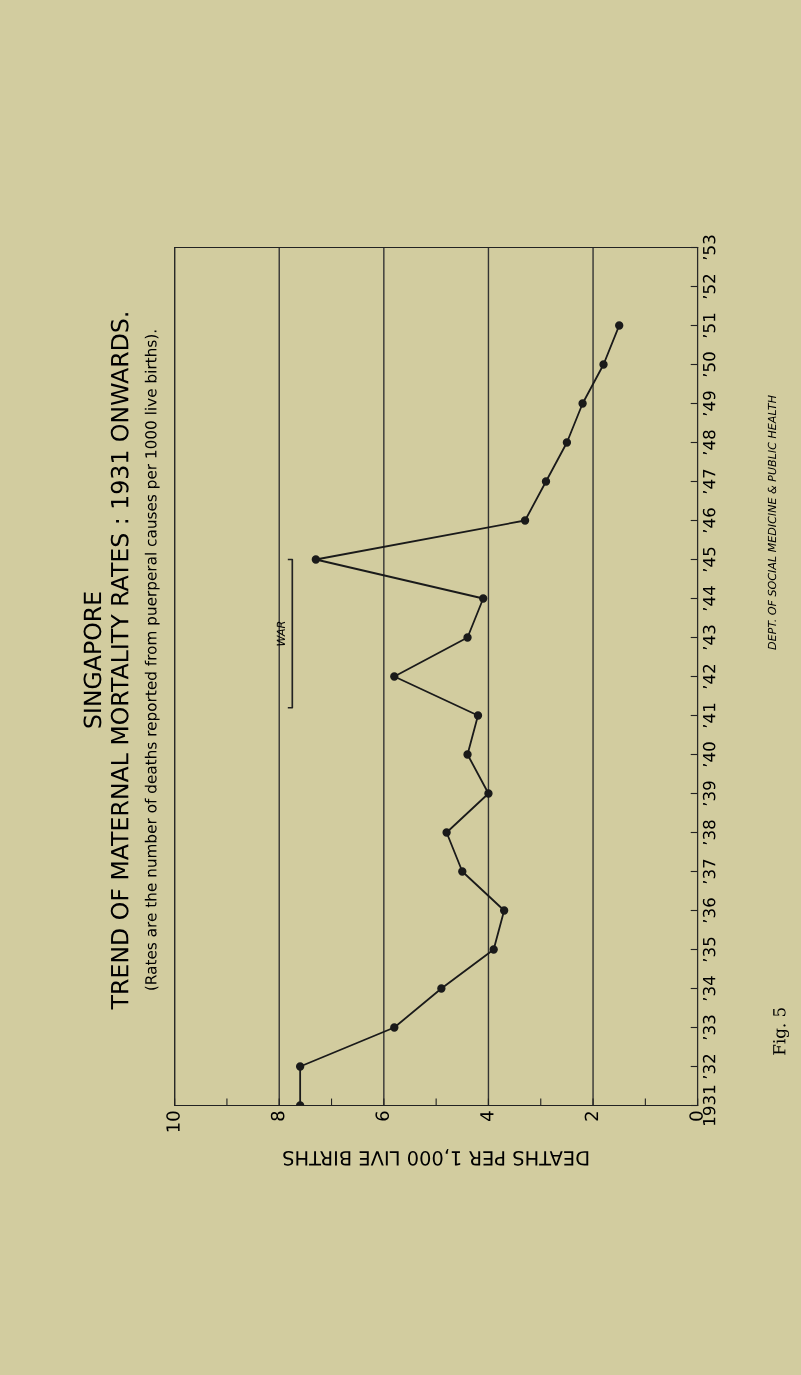  I want to click on text: (Rates are the number of deaths reported from puerperal causes per 1000 live births)., so click(152, 660).